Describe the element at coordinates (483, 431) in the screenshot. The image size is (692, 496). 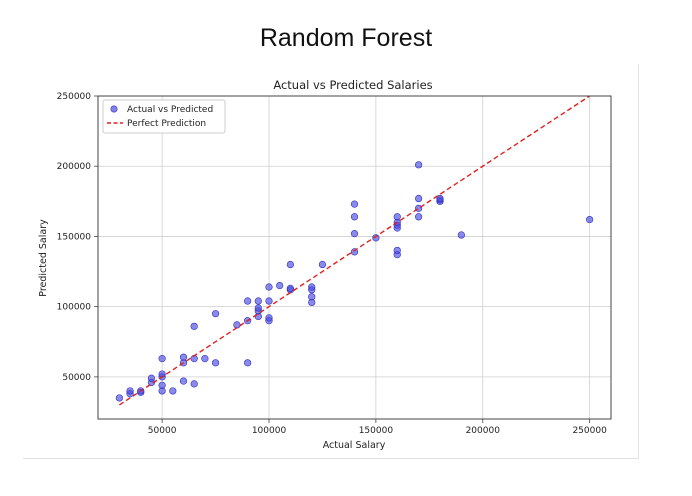
I see `x-tick-label: 200000` at that location.